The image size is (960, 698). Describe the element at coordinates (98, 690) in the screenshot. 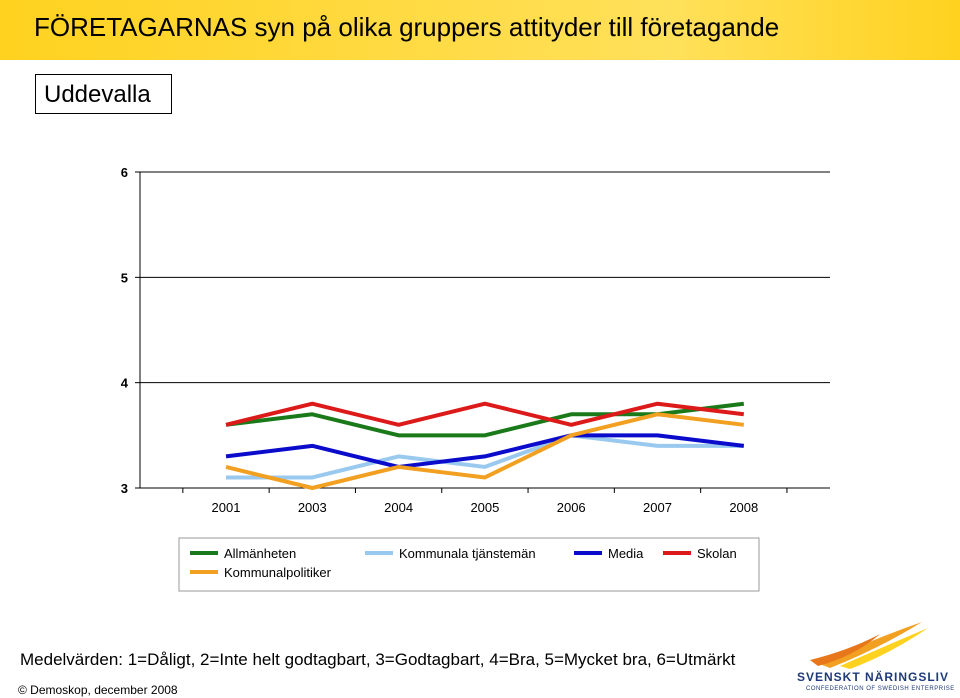

I see `copyright-text: © Demoskop, december 2008` at that location.